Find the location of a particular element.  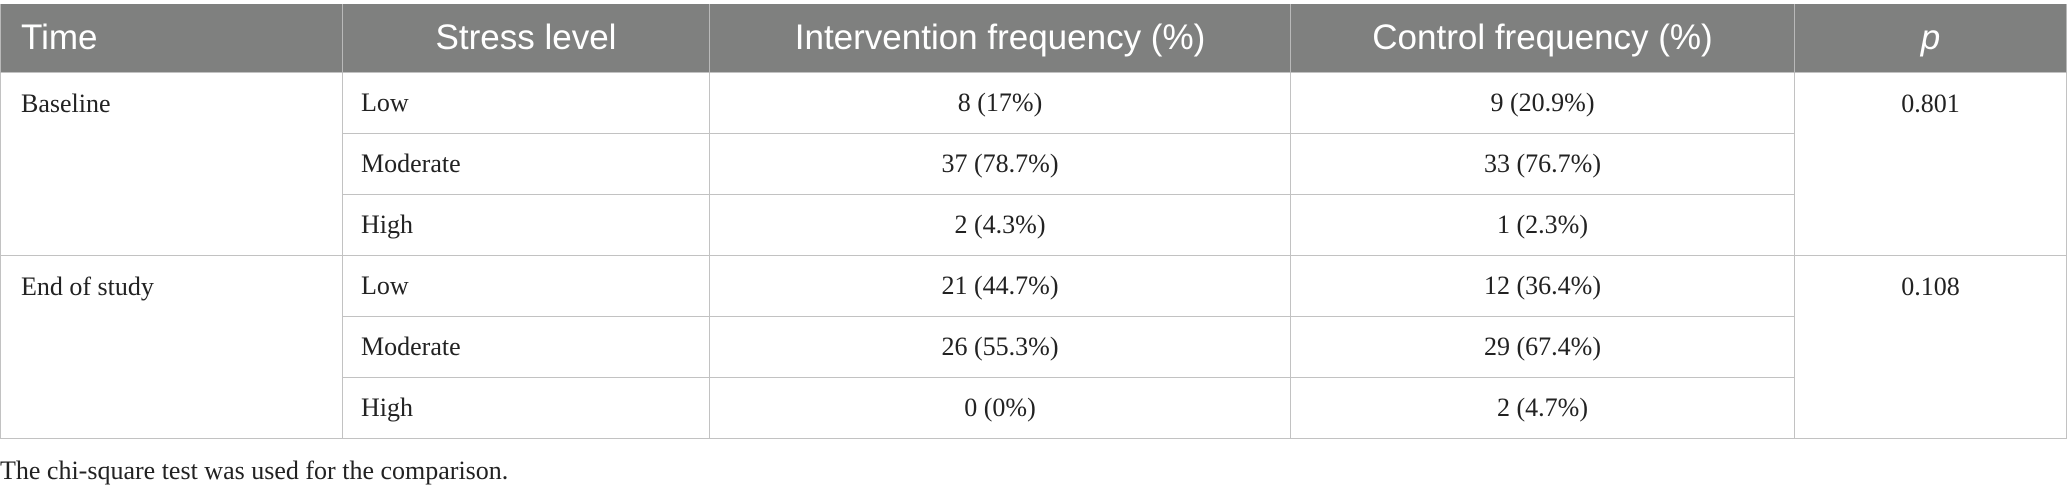

table-row: Moderate 26 (55.3%) 29 (67.4%) is located at coordinates (1034, 347).